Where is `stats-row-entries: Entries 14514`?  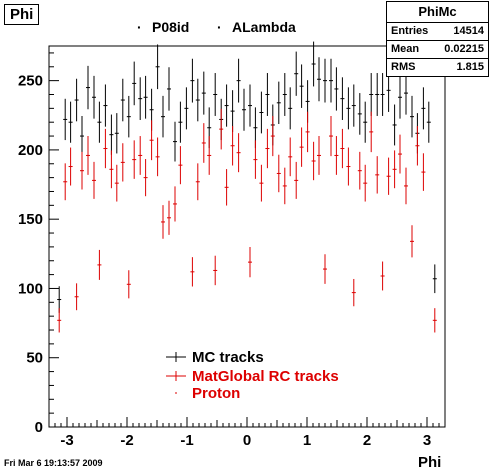 stats-row-entries: Entries 14514 is located at coordinates (437, 32).